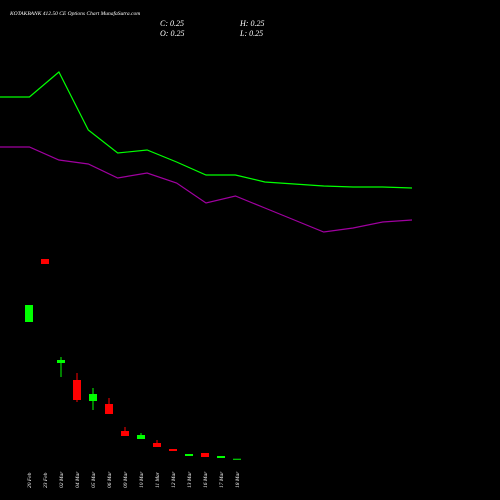  What do you see at coordinates (172, 23) in the screenshot?
I see `info-close: C: 0.25` at bounding box center [172, 23].